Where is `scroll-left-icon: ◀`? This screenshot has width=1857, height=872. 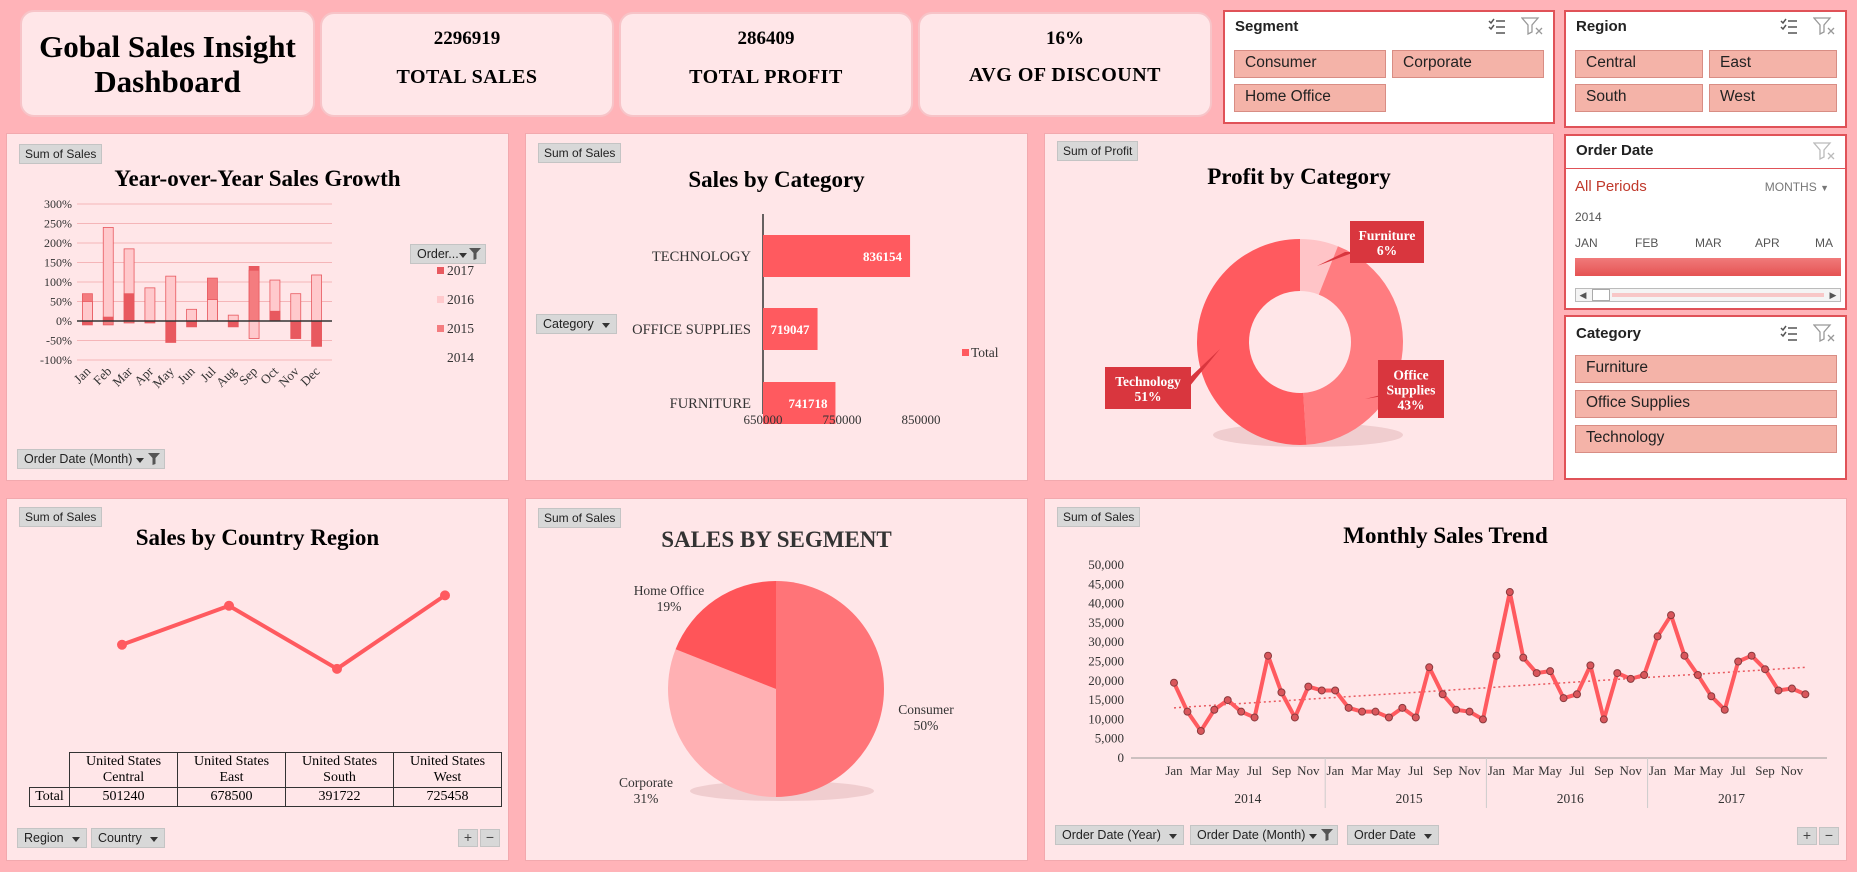 scroll-left-icon: ◀ is located at coordinates (1583, 295).